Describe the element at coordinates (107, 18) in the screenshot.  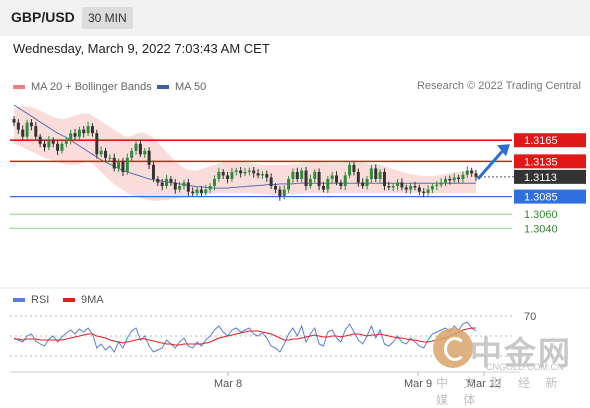
I see `timeframe-badge: 30 MIN` at that location.